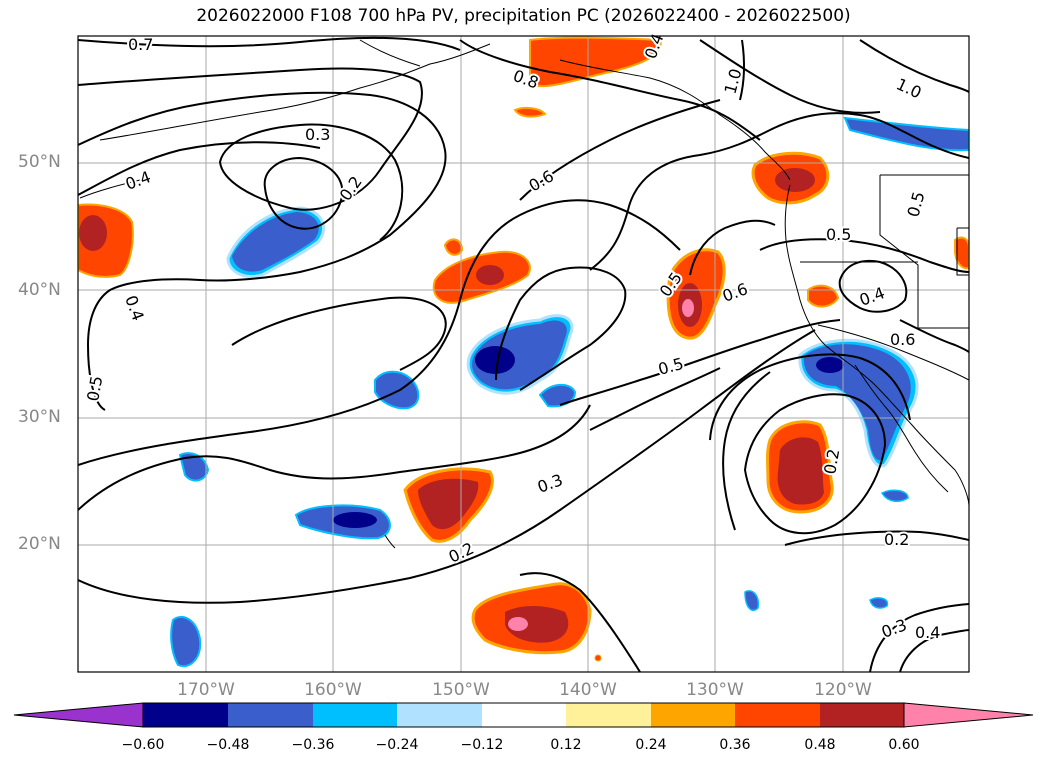 This screenshot has height=765, width=1047. What do you see at coordinates (588, 690) in the screenshot?
I see `lon-label: 140°W` at bounding box center [588, 690].